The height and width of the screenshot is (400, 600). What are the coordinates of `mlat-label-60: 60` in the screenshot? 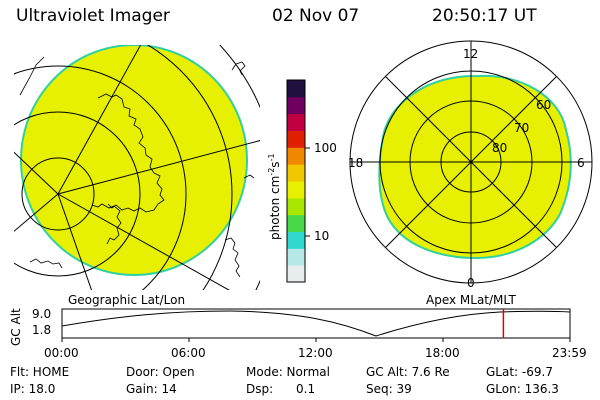 It's located at (544, 105).